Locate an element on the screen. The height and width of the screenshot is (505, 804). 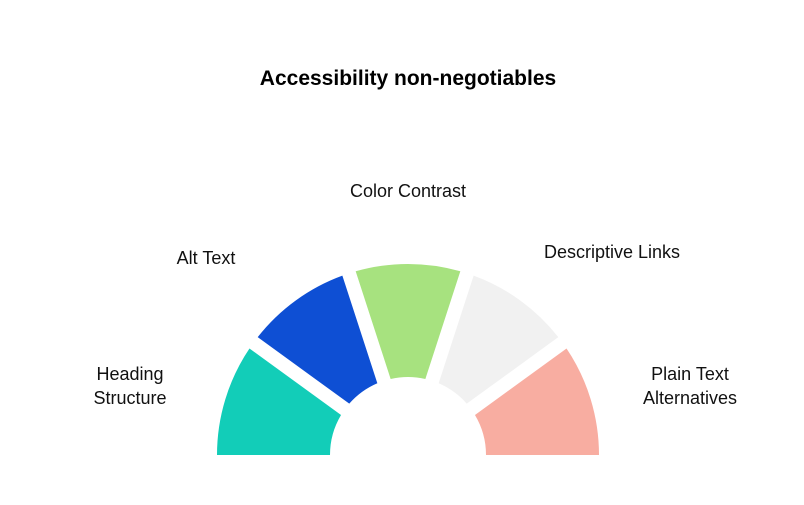
segment-label-line: Heading is located at coordinates (129, 374).